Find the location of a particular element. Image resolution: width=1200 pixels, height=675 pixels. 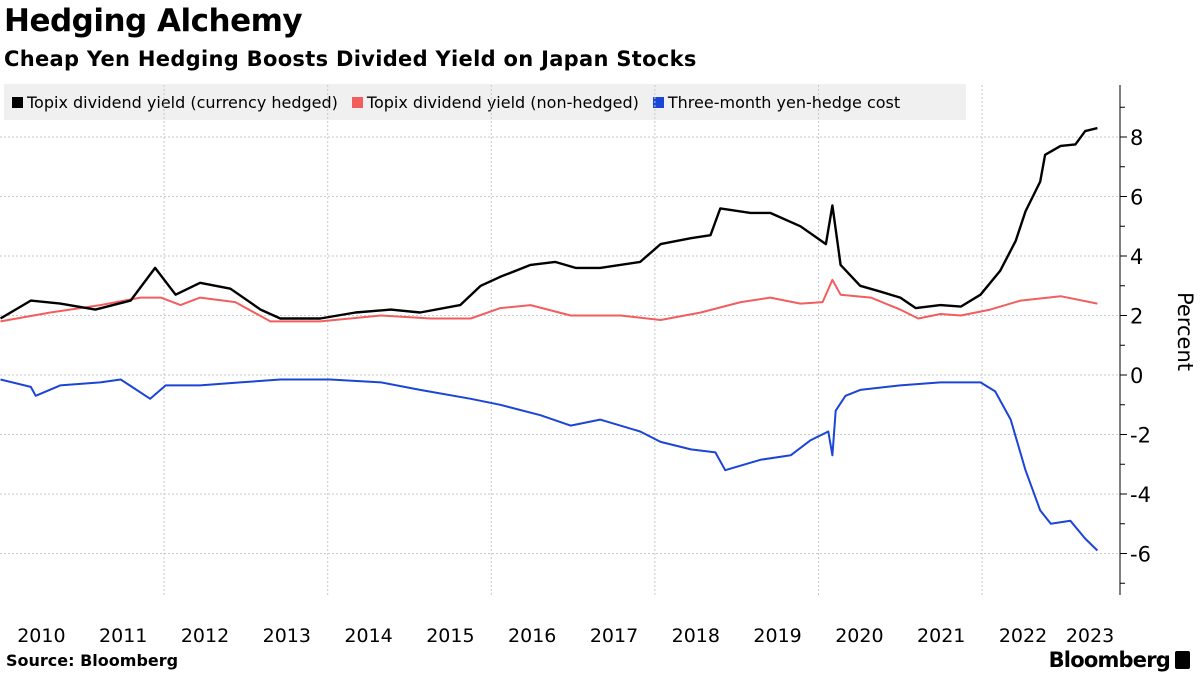

legend-item-hedge-cost: Three-month yen-hedge cost is located at coordinates (776, 102).